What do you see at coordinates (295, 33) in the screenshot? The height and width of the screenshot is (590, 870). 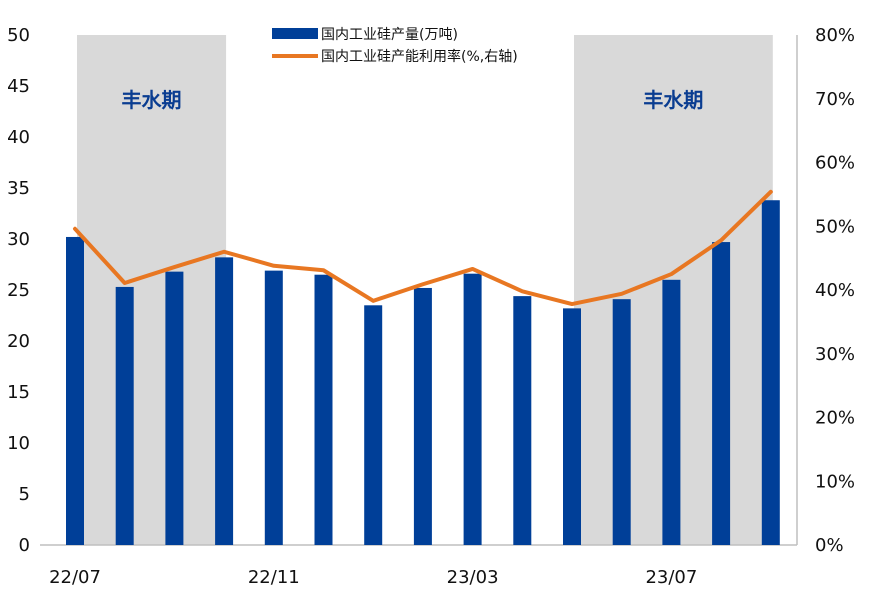 I see `legend-bar-swatch` at bounding box center [295, 33].